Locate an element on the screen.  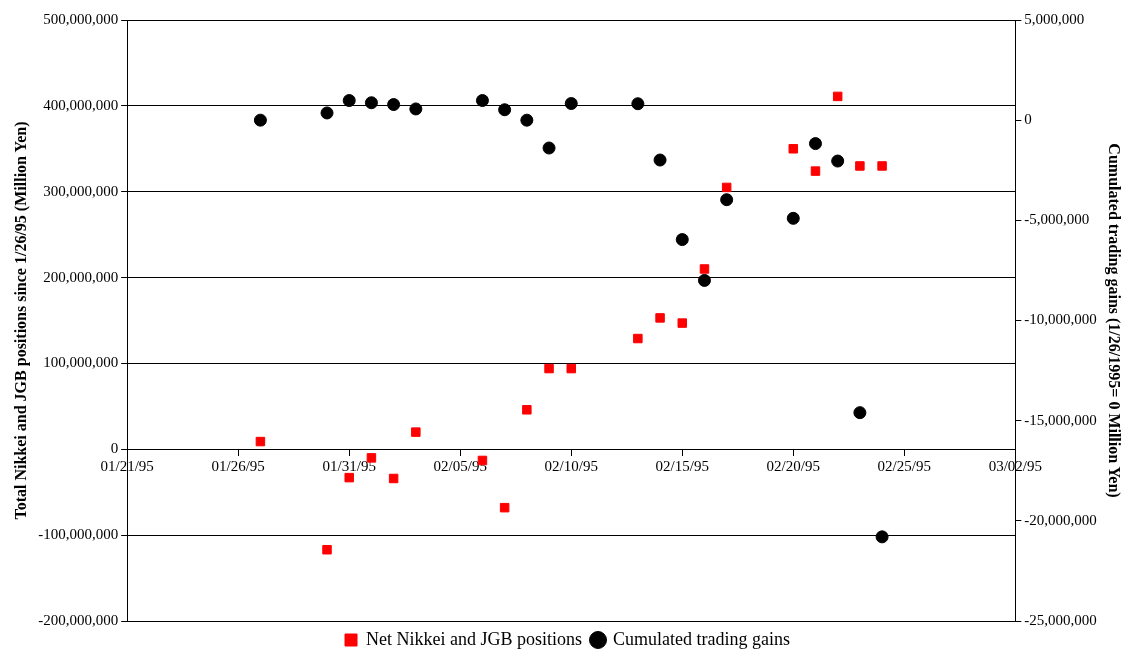
y-tick-label: 400,000,000 is located at coordinates (81, 104).